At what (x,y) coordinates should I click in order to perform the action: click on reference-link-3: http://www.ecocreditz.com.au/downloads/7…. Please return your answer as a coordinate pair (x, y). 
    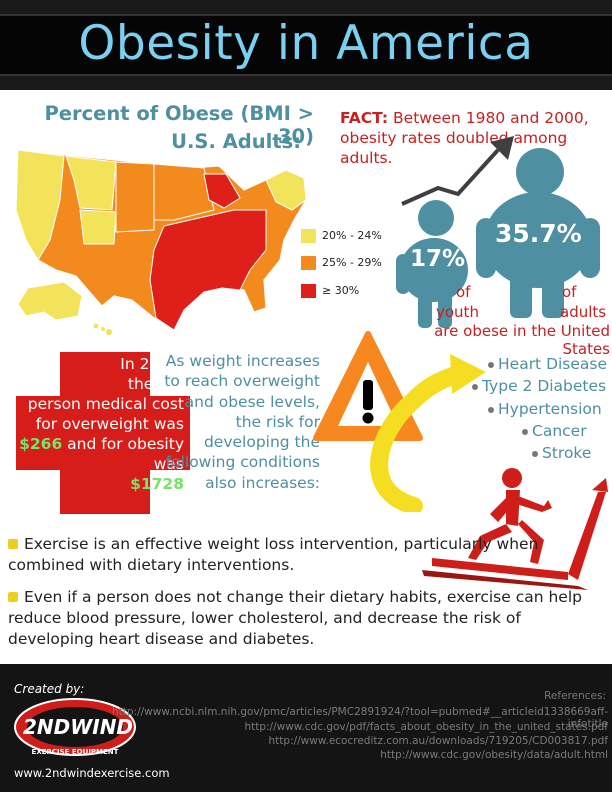
    Looking at the image, I should click on (438, 741).